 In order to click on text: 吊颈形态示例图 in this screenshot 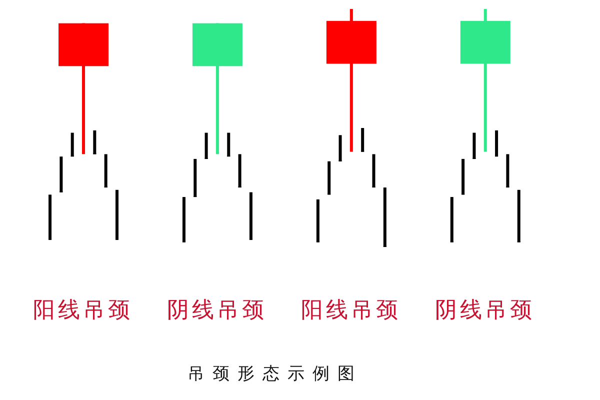, I will do `click(275, 374)`.